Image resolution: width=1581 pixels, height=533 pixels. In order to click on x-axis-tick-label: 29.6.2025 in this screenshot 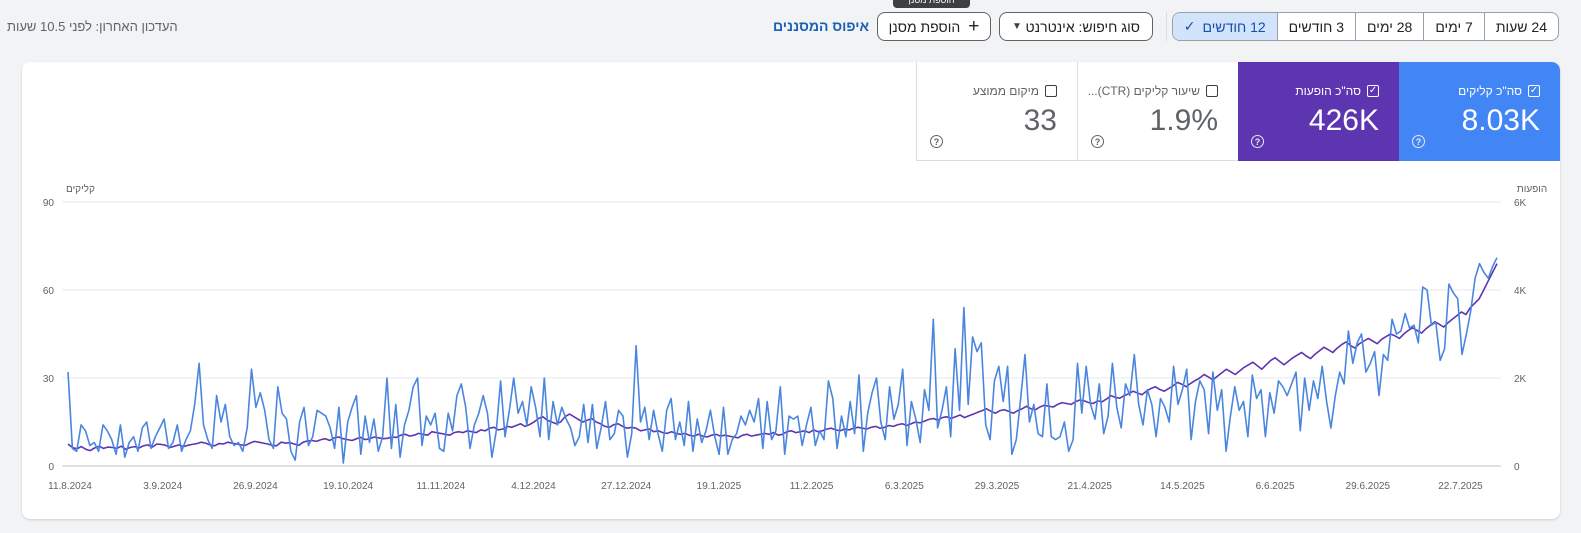, I will do `click(1368, 486)`.